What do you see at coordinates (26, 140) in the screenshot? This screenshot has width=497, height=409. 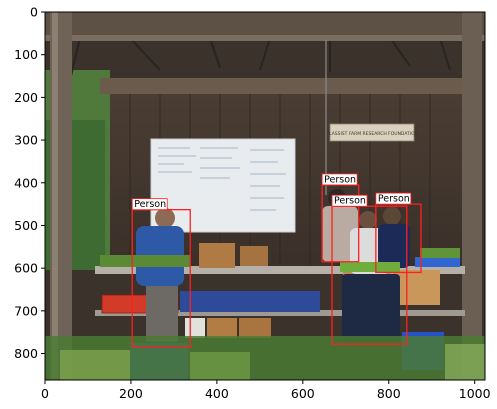 I see `y-tick-label: 300` at bounding box center [26, 140].